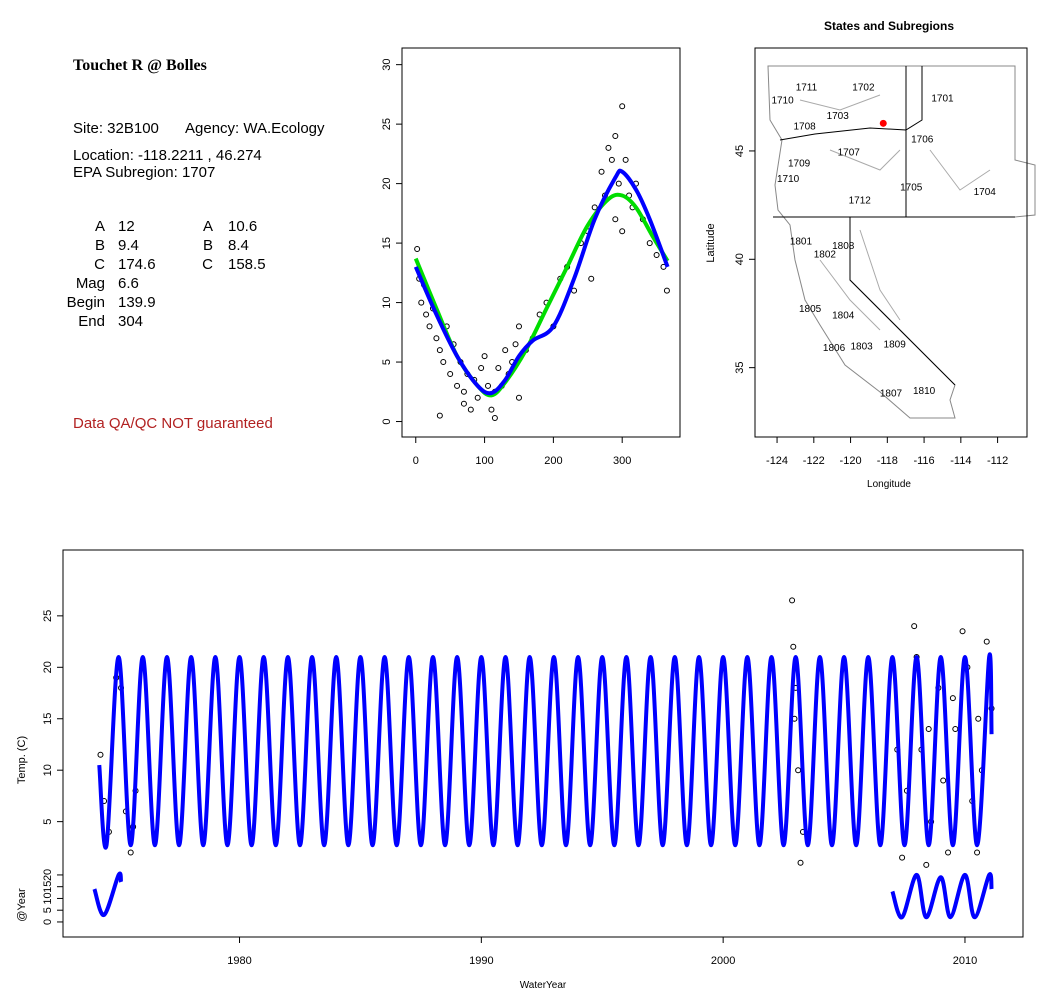  What do you see at coordinates (167, 155) in the screenshot?
I see `location: Location: -118.2211 , 46.274` at bounding box center [167, 155].